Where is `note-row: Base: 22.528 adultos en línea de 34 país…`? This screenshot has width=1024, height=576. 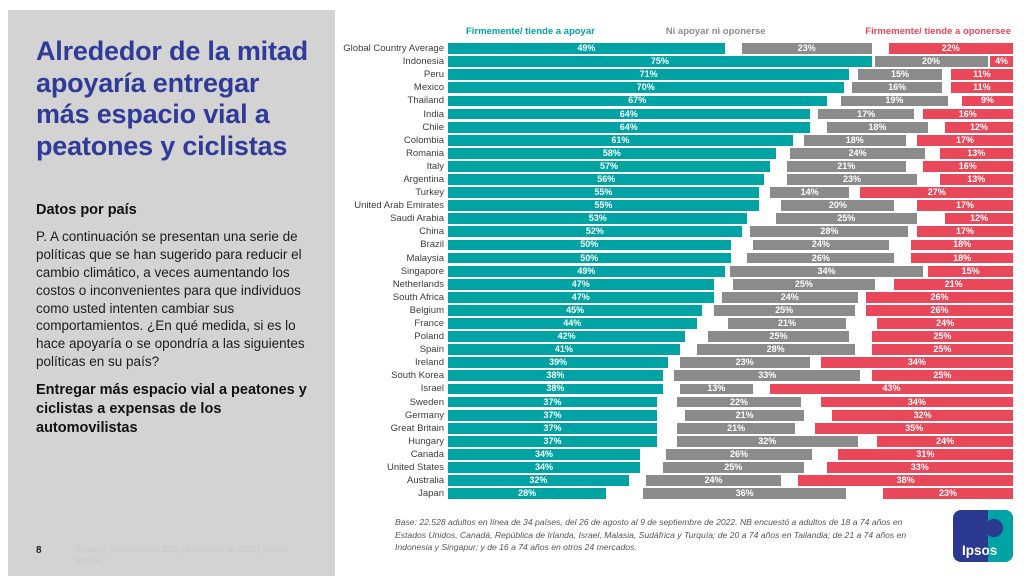 note-row: Base: 22.528 adultos en línea de 34 país… is located at coordinates (704, 536).